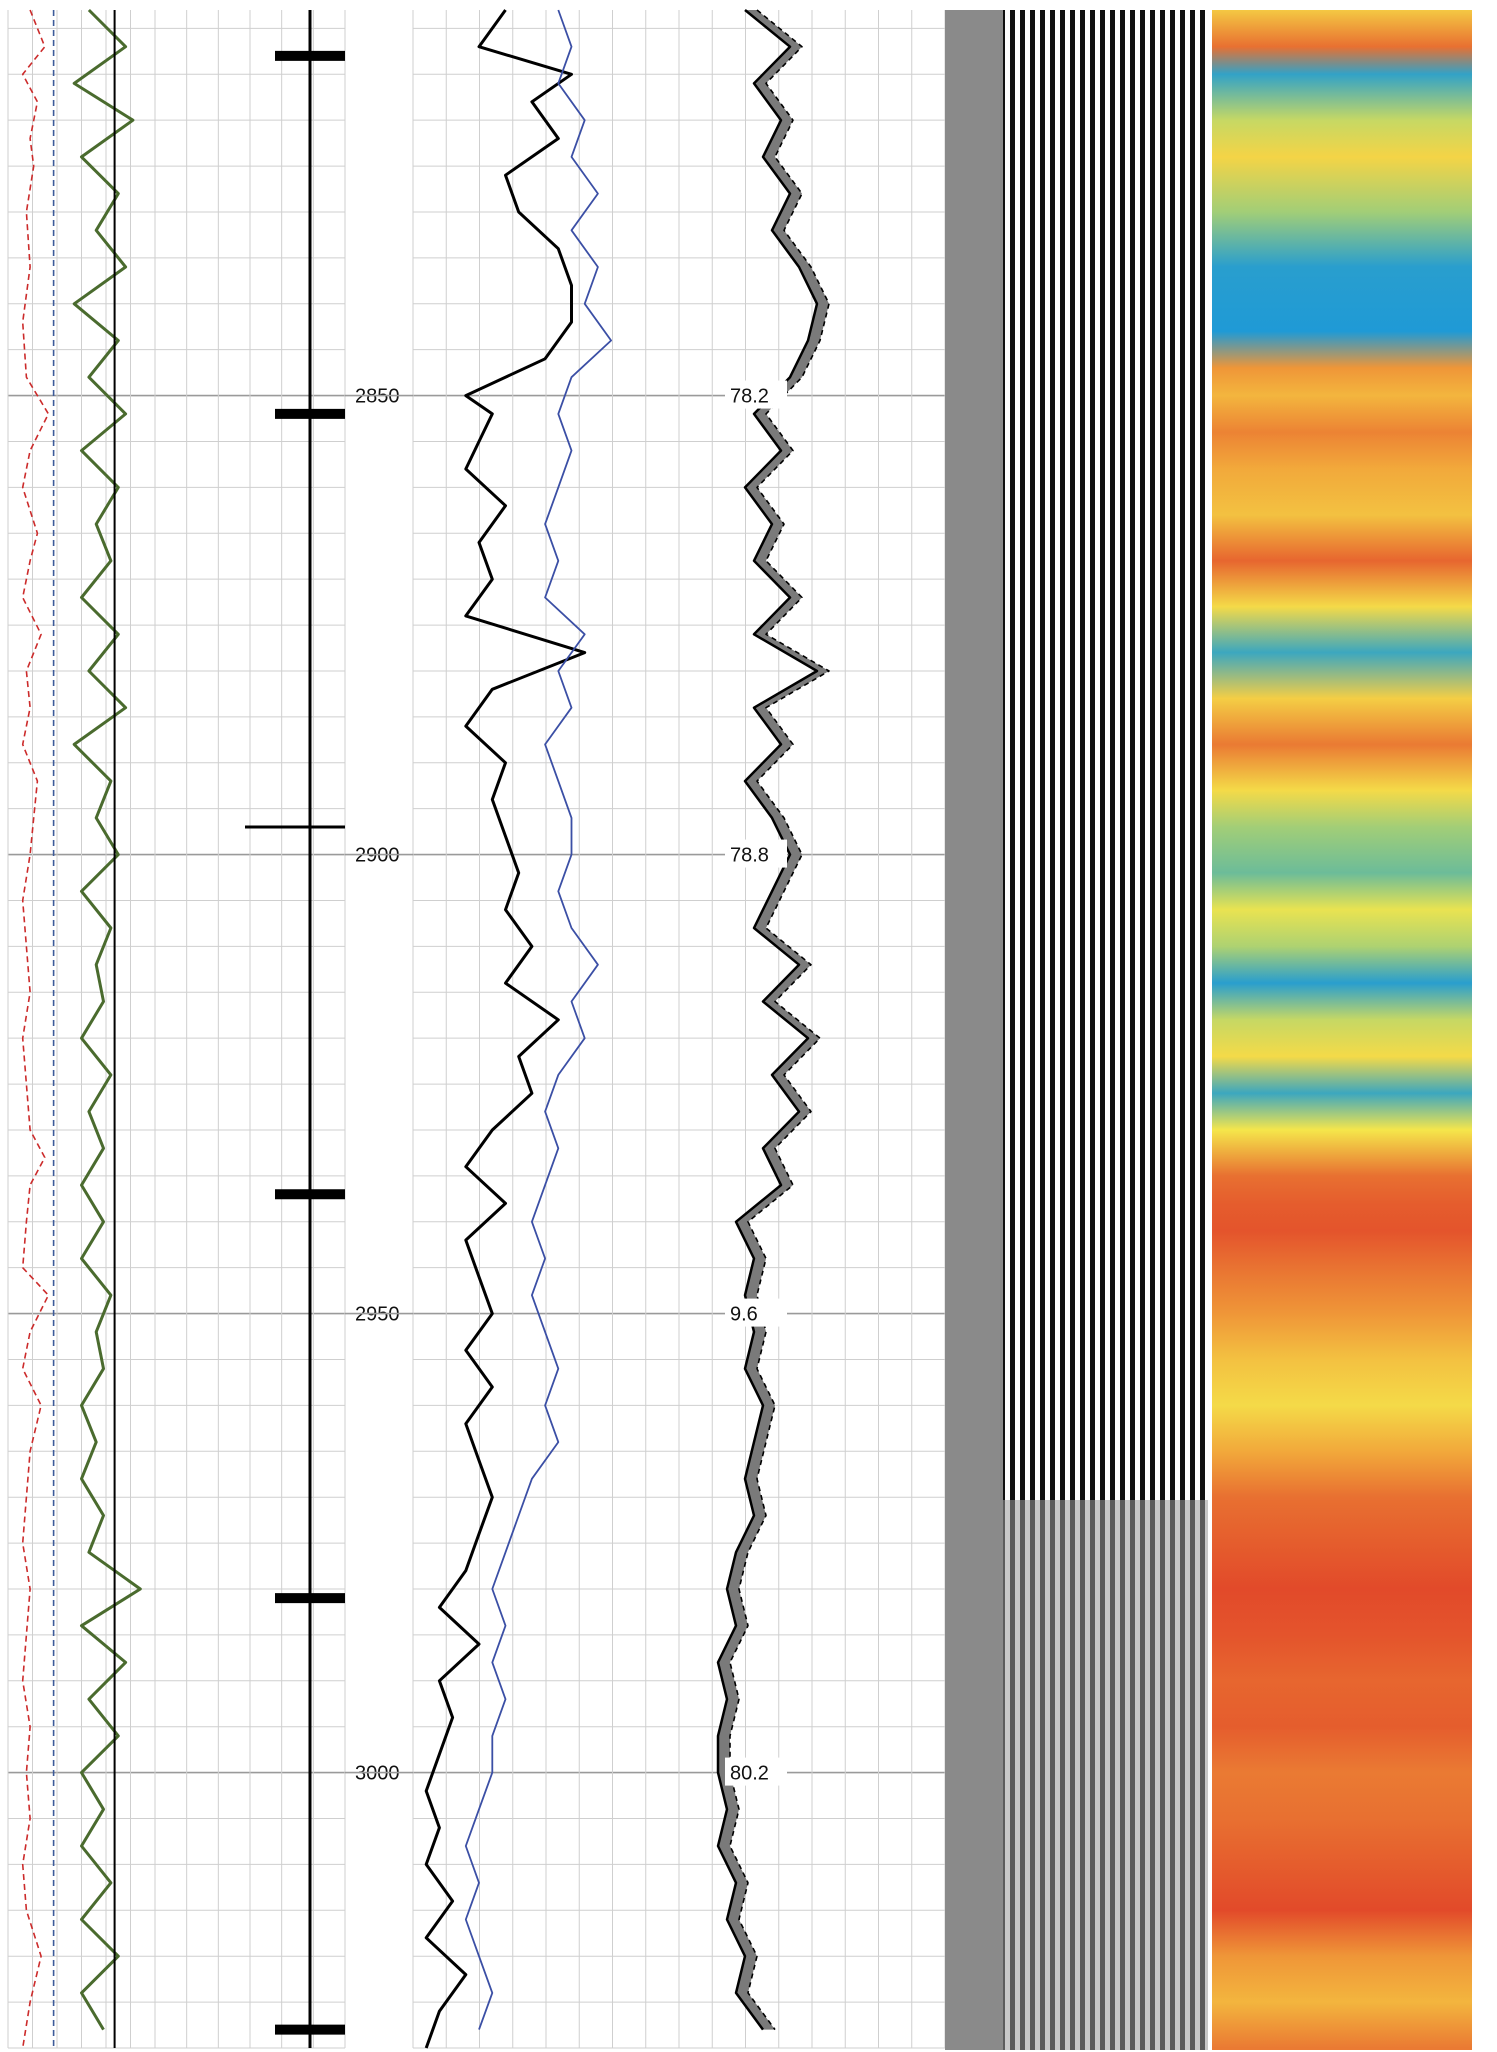 Image resolution: width=1497 pixels, height=2052 pixels. I want to click on depth-label: 2850, so click(377, 397).